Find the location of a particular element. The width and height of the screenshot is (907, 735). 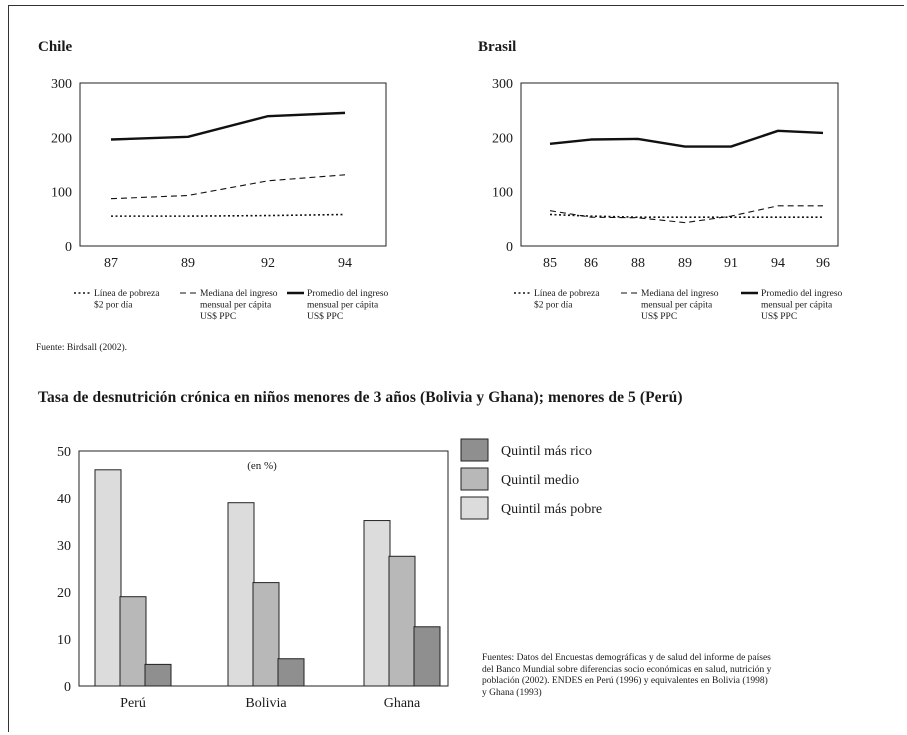

notes-line: y Ghana (1993) is located at coordinates (512, 692).